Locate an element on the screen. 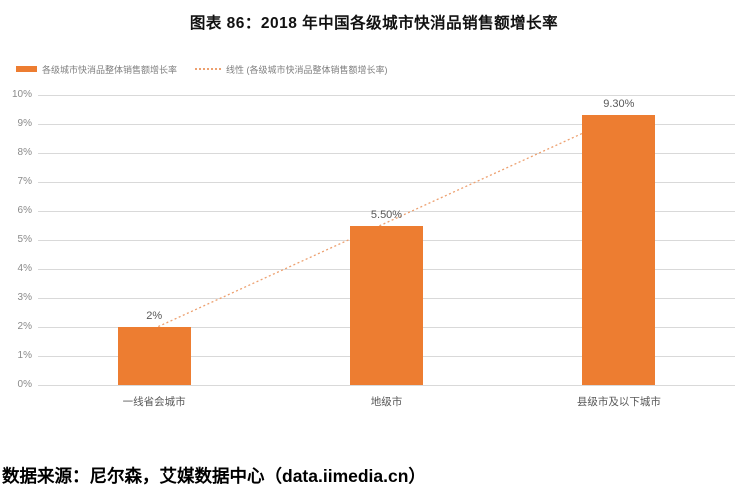 This screenshot has height=502, width=748. source-note: 数据来源：尼尔森，艾媒数据中心（data.iimedia.cn） is located at coordinates (214, 476).